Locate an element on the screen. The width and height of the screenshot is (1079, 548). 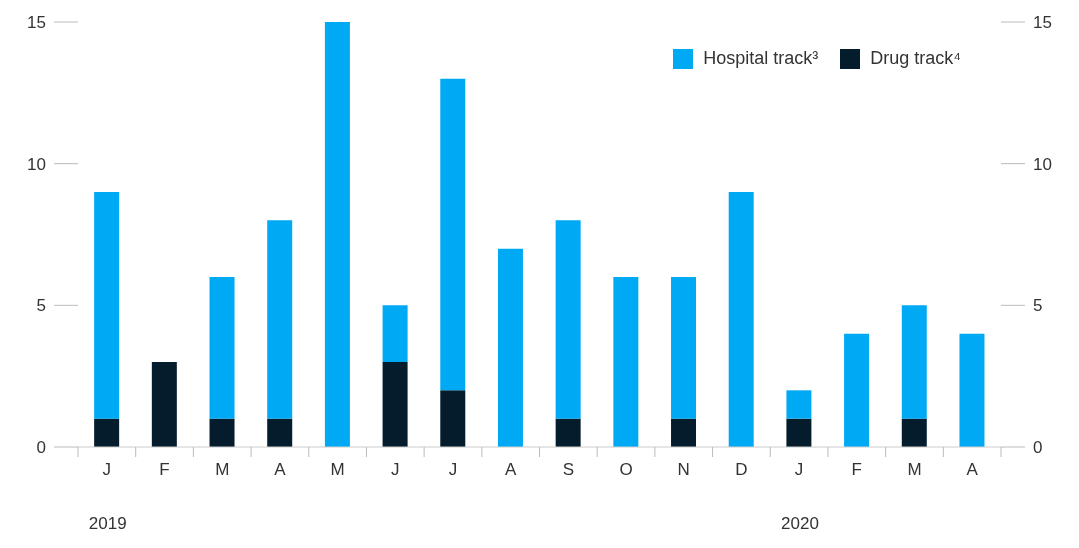
x-tick-label: S is located at coordinates (568, 469).